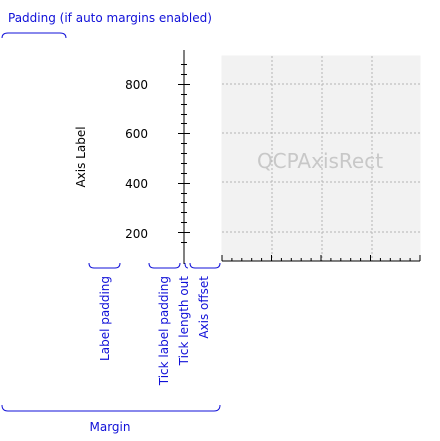  Describe the element at coordinates (111, 408) in the screenshot. I see `margin-bracket` at that location.